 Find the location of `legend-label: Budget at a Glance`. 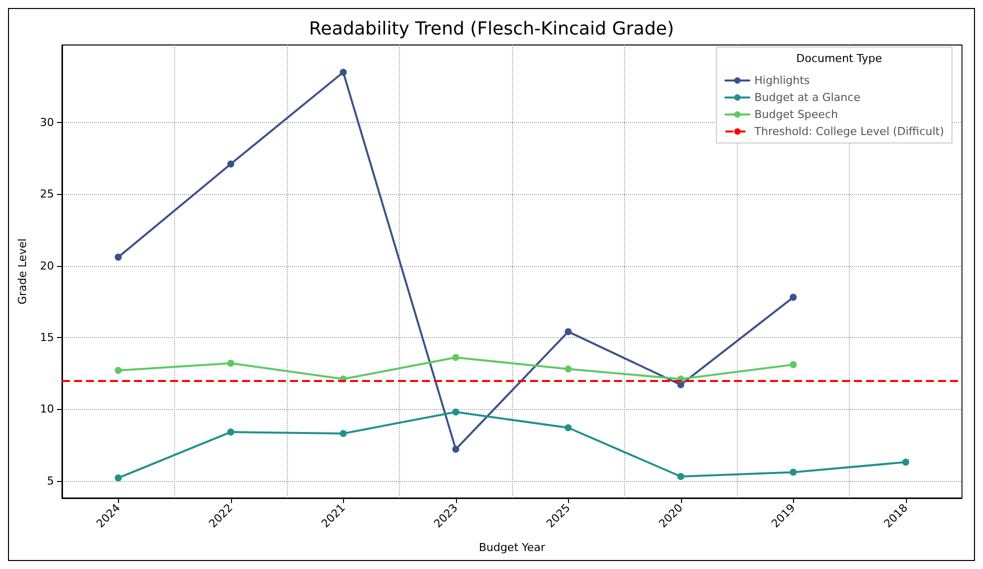

legend-label: Budget at a Glance is located at coordinates (807, 97).